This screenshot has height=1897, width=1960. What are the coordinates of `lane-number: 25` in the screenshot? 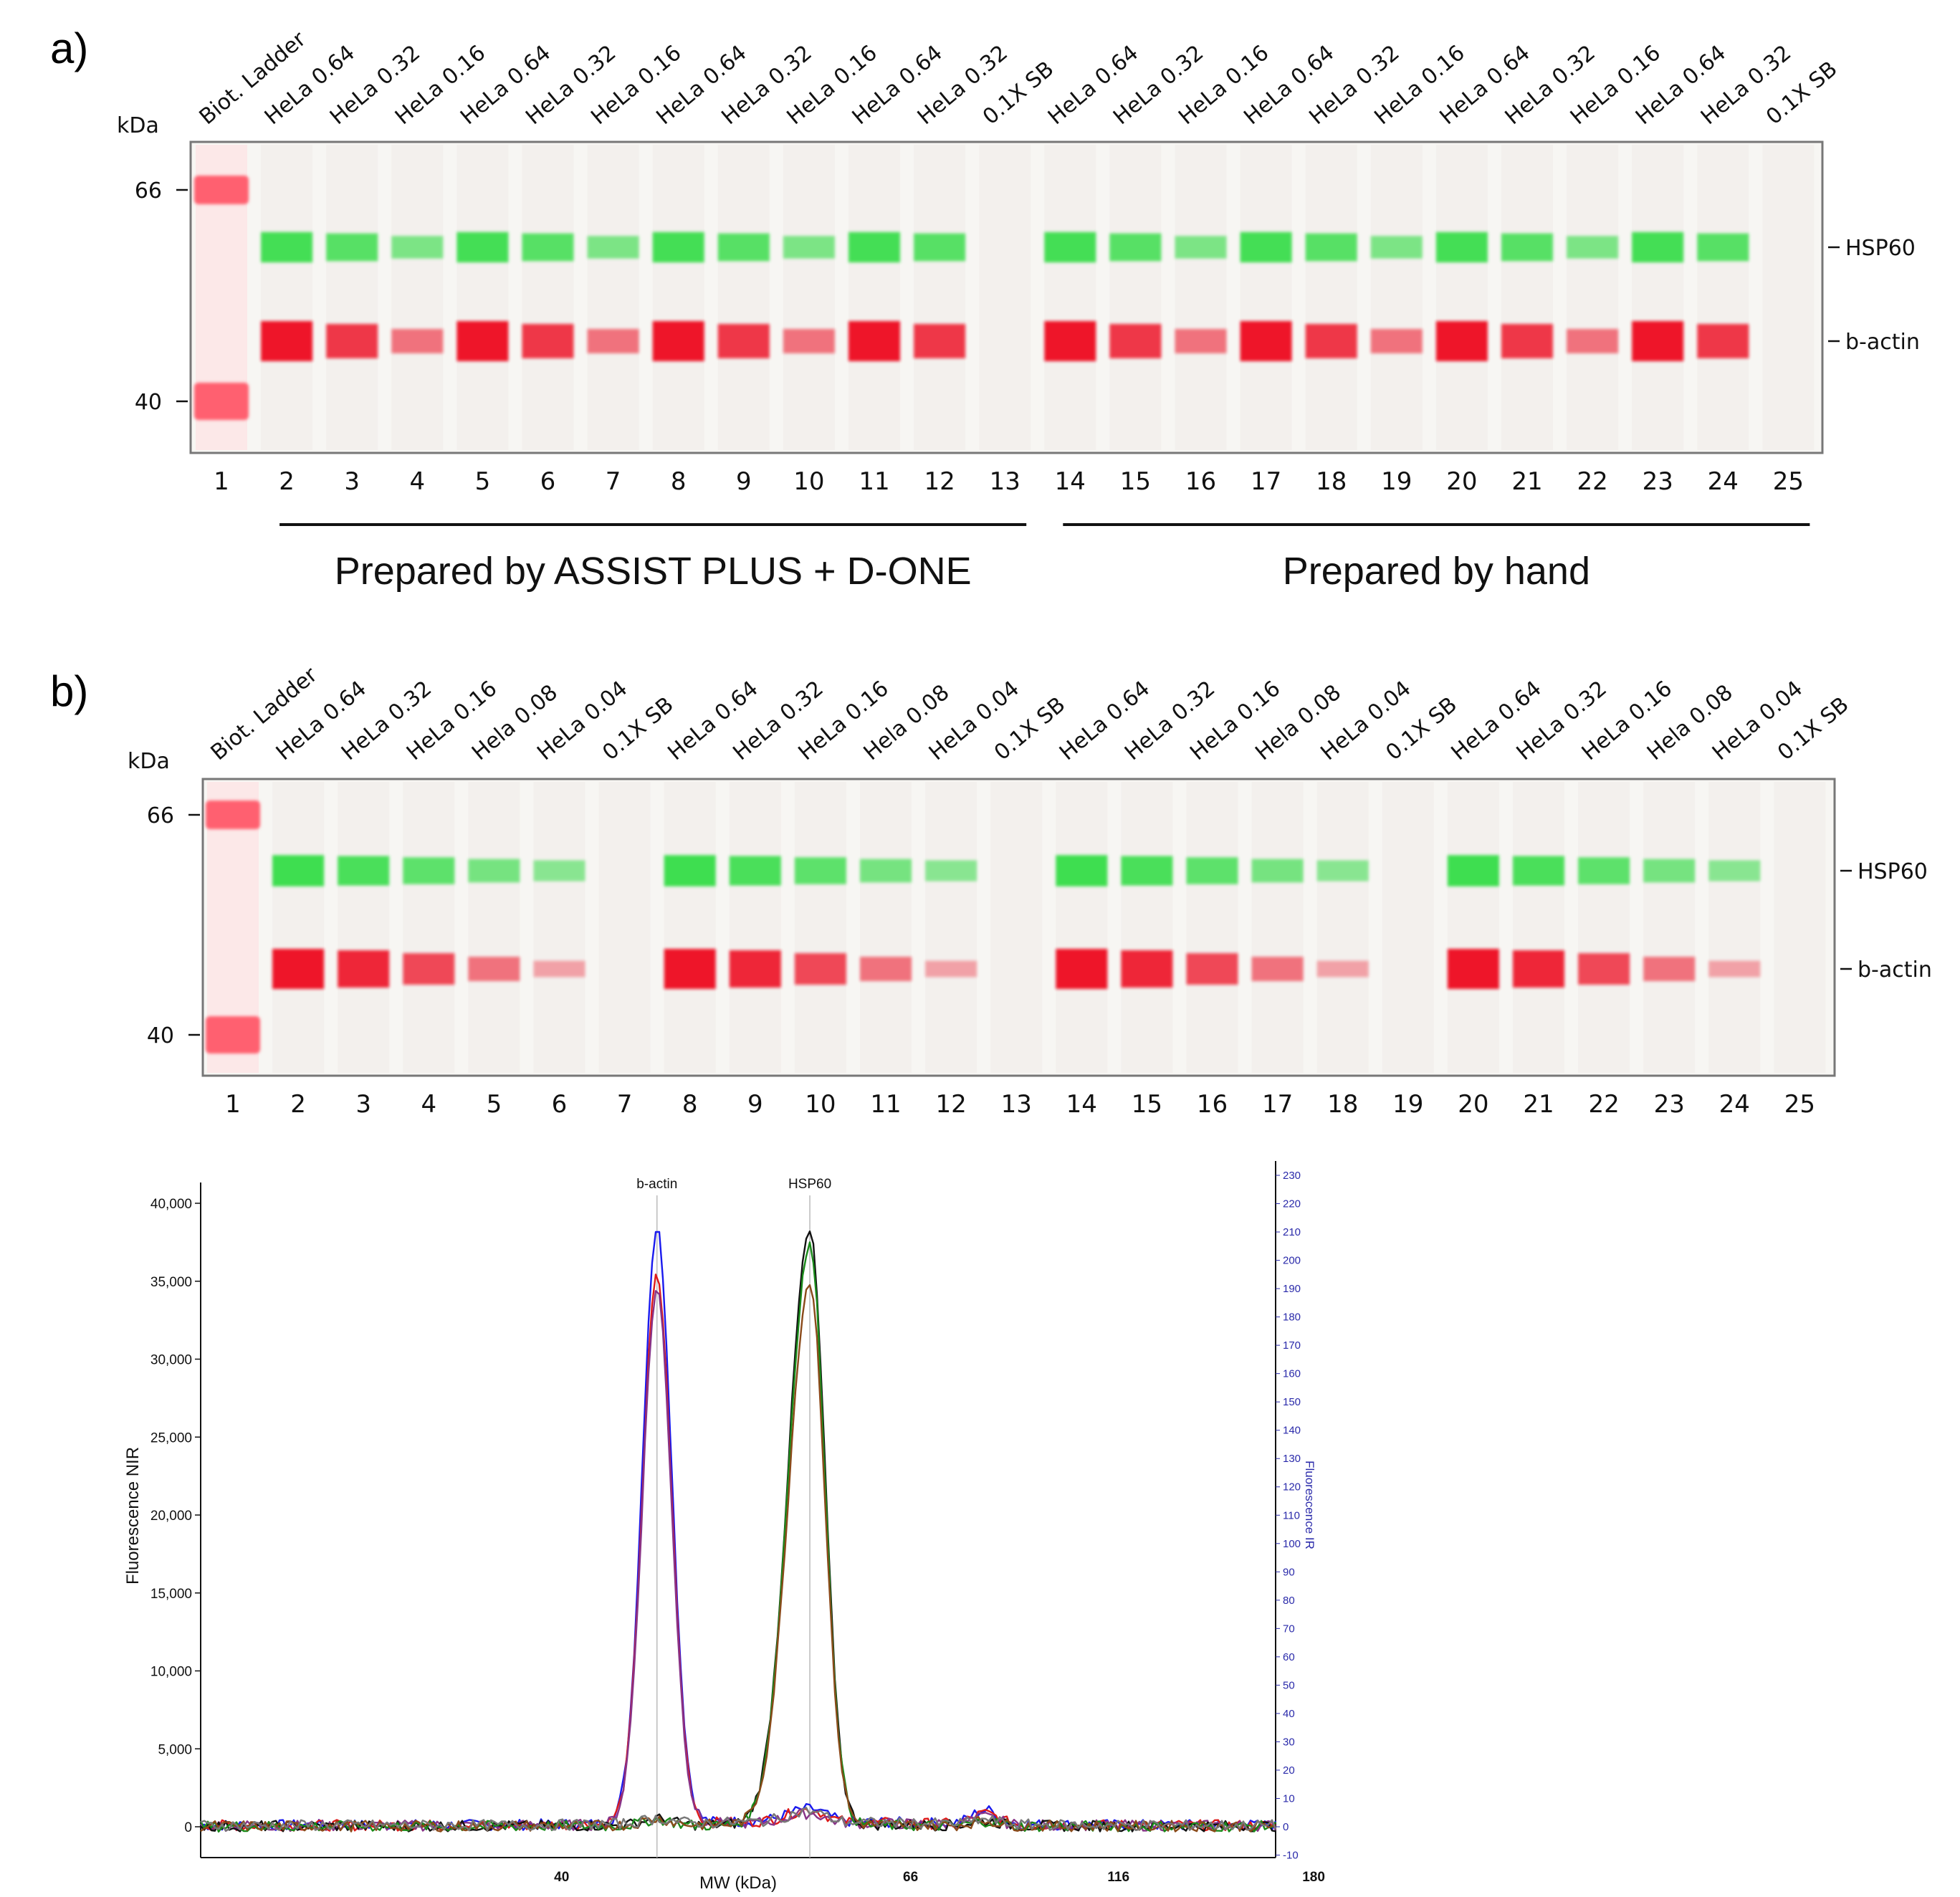 It's located at (1800, 1104).